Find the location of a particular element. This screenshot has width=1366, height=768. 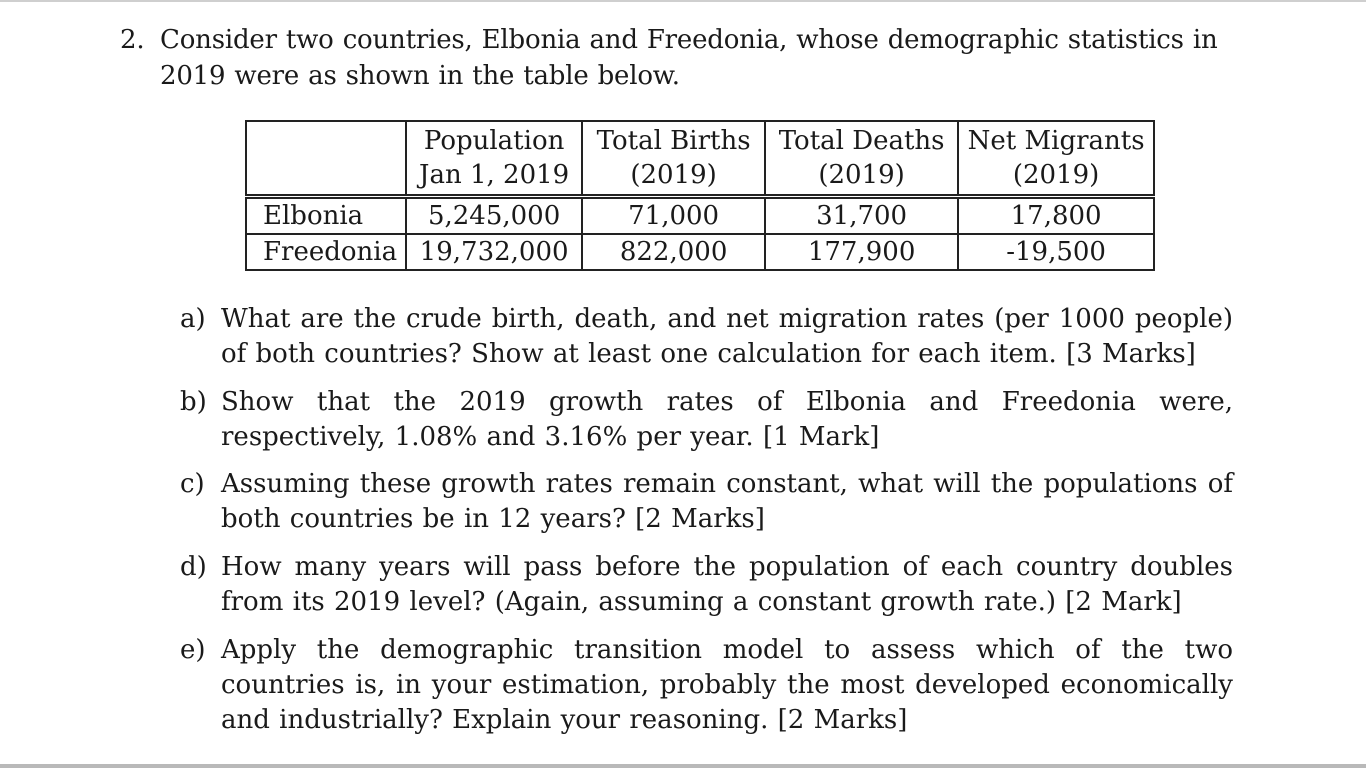

table-row: Elbonia 5,245,000 71,000 31,700 17,800 is located at coordinates (700, 214).